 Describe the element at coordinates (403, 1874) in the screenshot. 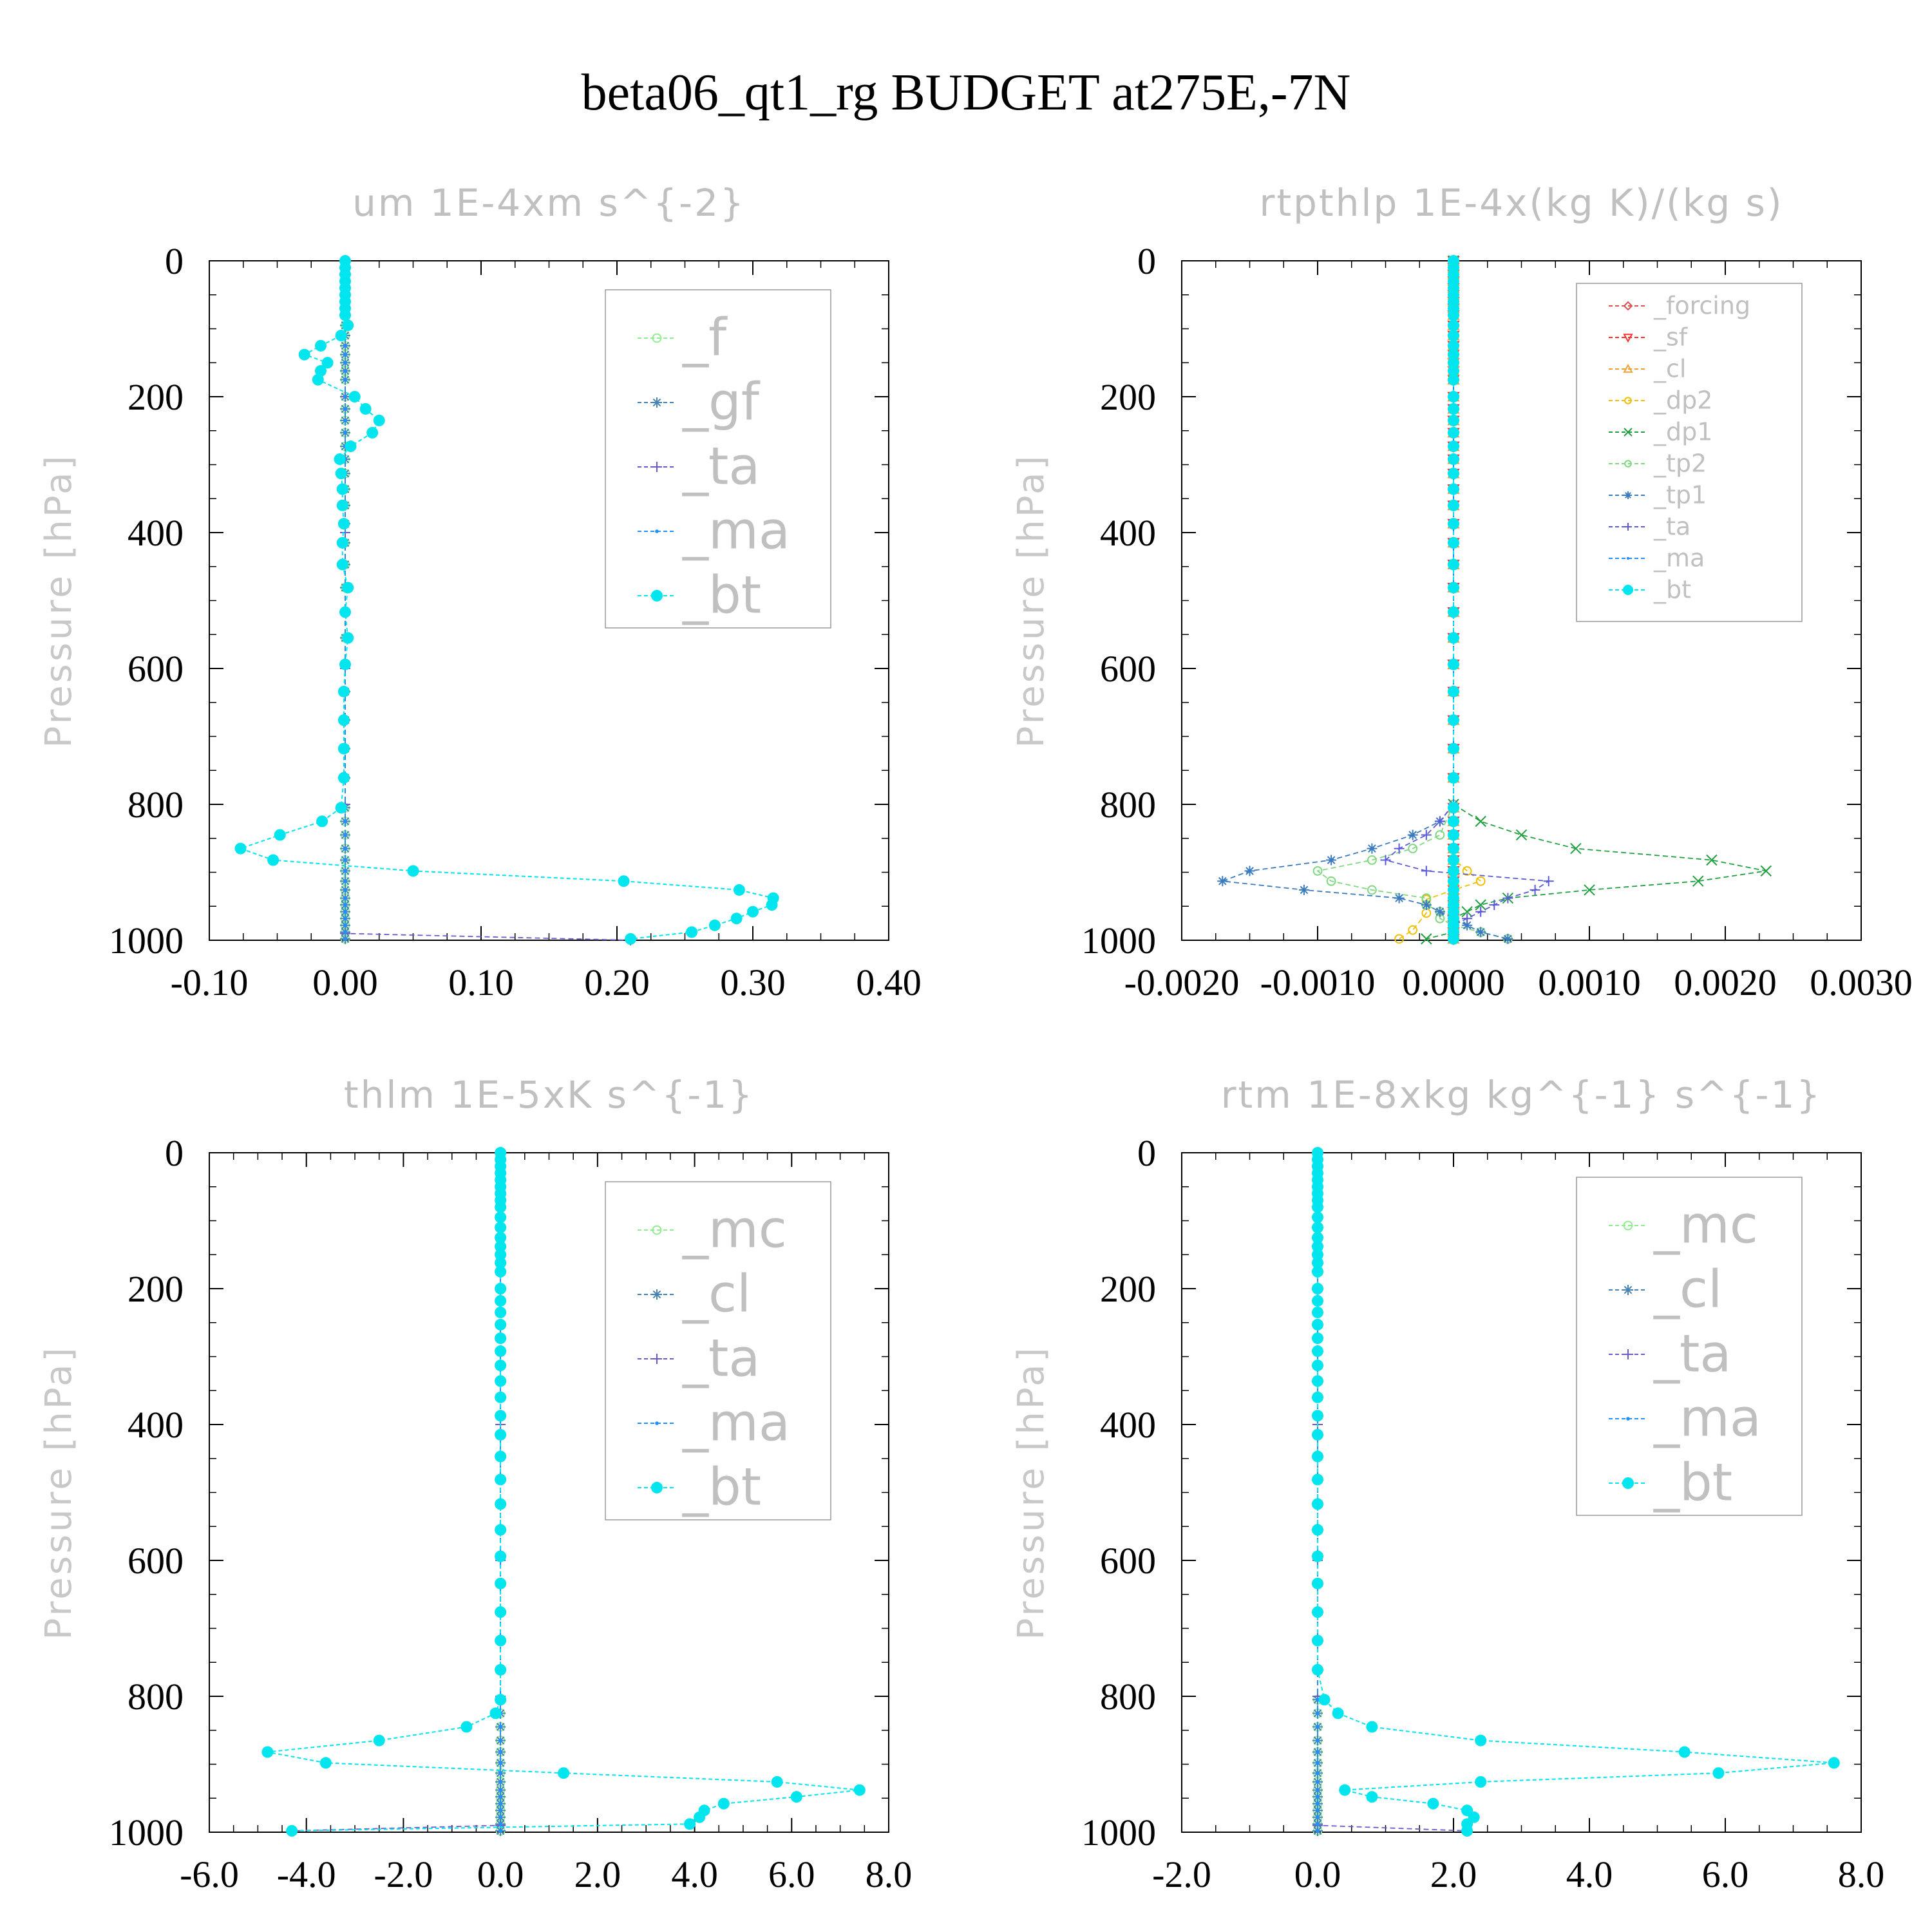

I see `x-tick-label: -2.0` at that location.